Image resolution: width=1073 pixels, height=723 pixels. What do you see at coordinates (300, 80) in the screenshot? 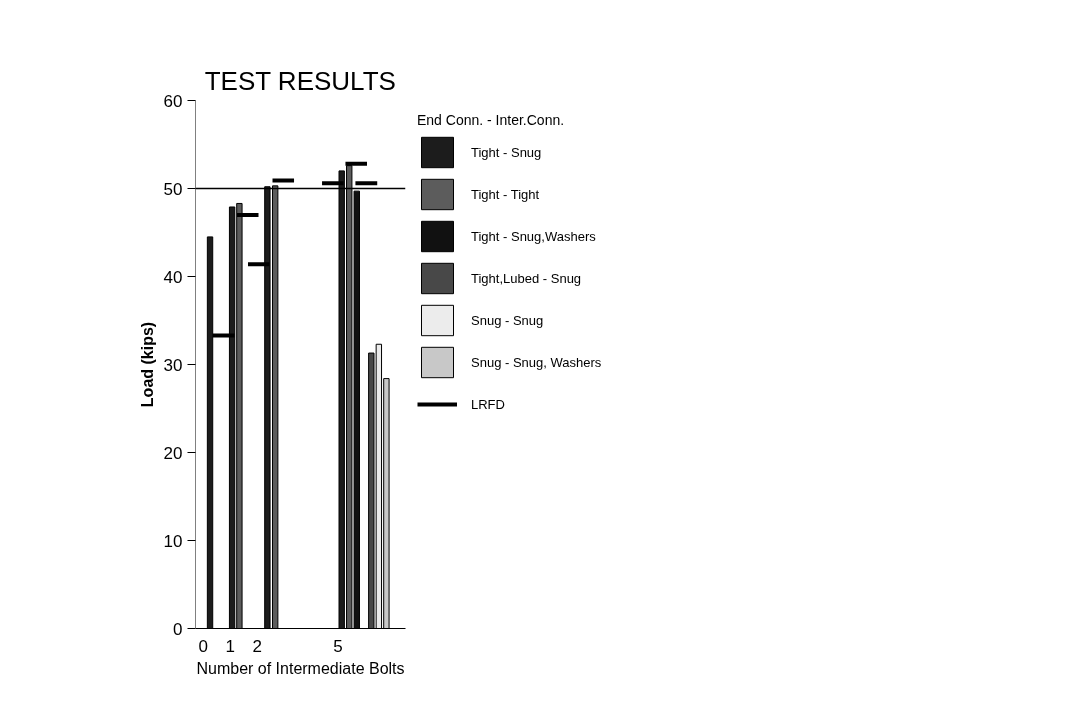
I see `chart-title: TEST RESULTS` at bounding box center [300, 80].